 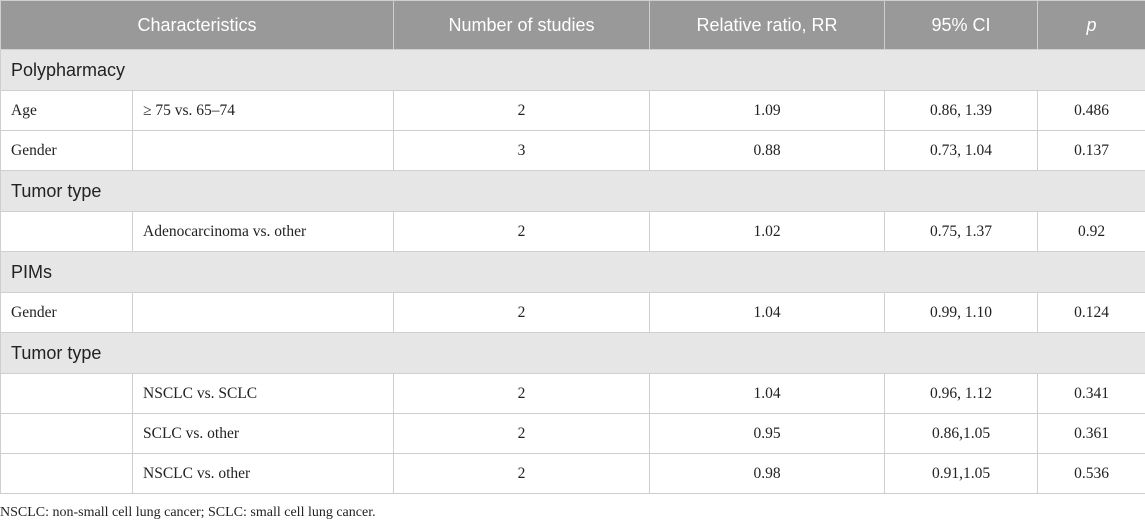 I want to click on cell-subgroup: SCLC vs. other, so click(x=263, y=433).